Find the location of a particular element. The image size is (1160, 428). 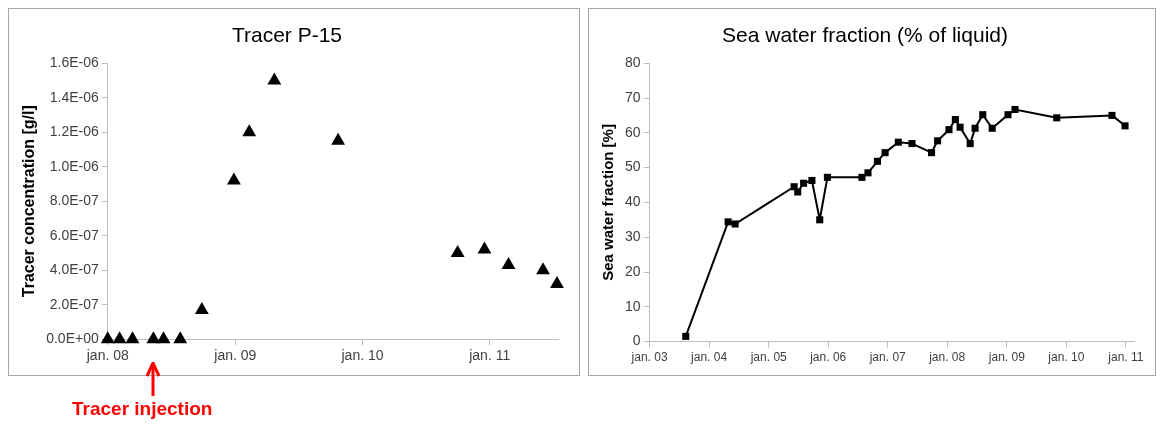

x-tick-label: jan. 03 is located at coordinates (649, 357).